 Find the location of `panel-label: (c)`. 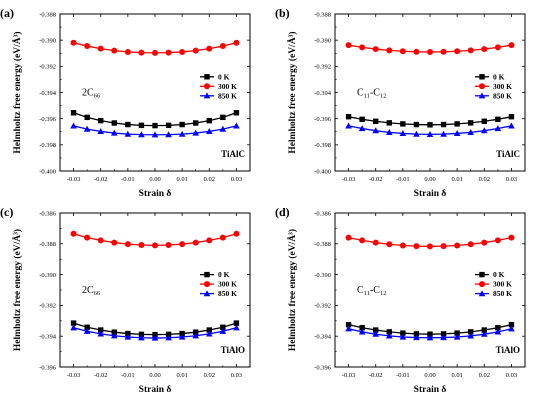

panel-label: (c) is located at coordinates (6, 212).